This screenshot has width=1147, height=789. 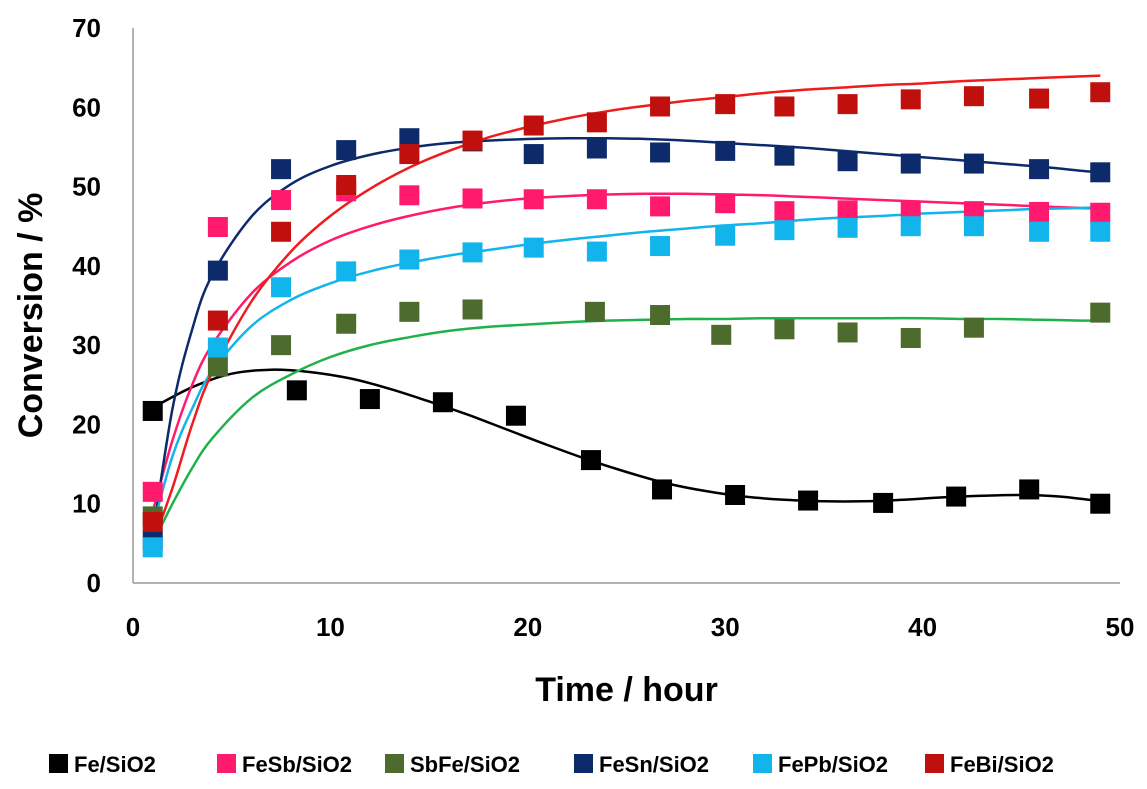 I want to click on legend-entry: FePb/SiO2, so click(x=820, y=764).